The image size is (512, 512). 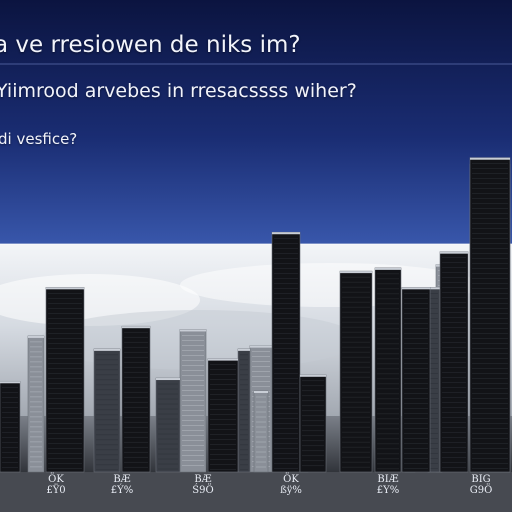 What do you see at coordinates (256, 493) in the screenshot?
I see `x-axis-tick-labels: ÖK £Ÿ0 BÆ £Ý% BÆ Ś9Ö ÖK ßÿ% BIÆ £Y% BIG G9Ö` at bounding box center [256, 493].